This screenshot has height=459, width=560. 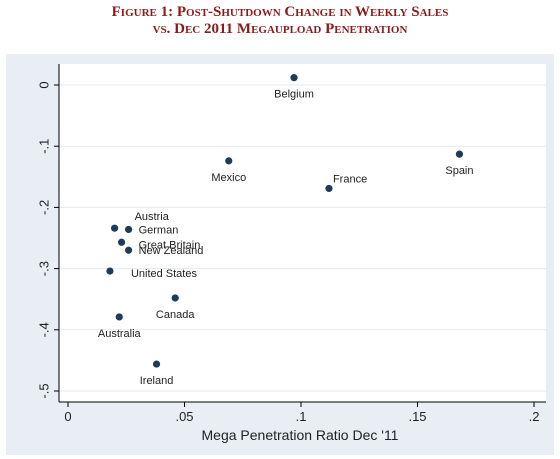 What do you see at coordinates (175, 315) in the screenshot?
I see `data-label: Canada` at bounding box center [175, 315].